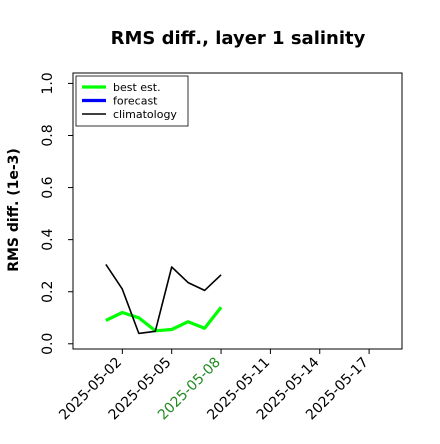 This screenshot has height=444, width=440. I want to click on y-tick-label: 0.8, so click(48, 135).